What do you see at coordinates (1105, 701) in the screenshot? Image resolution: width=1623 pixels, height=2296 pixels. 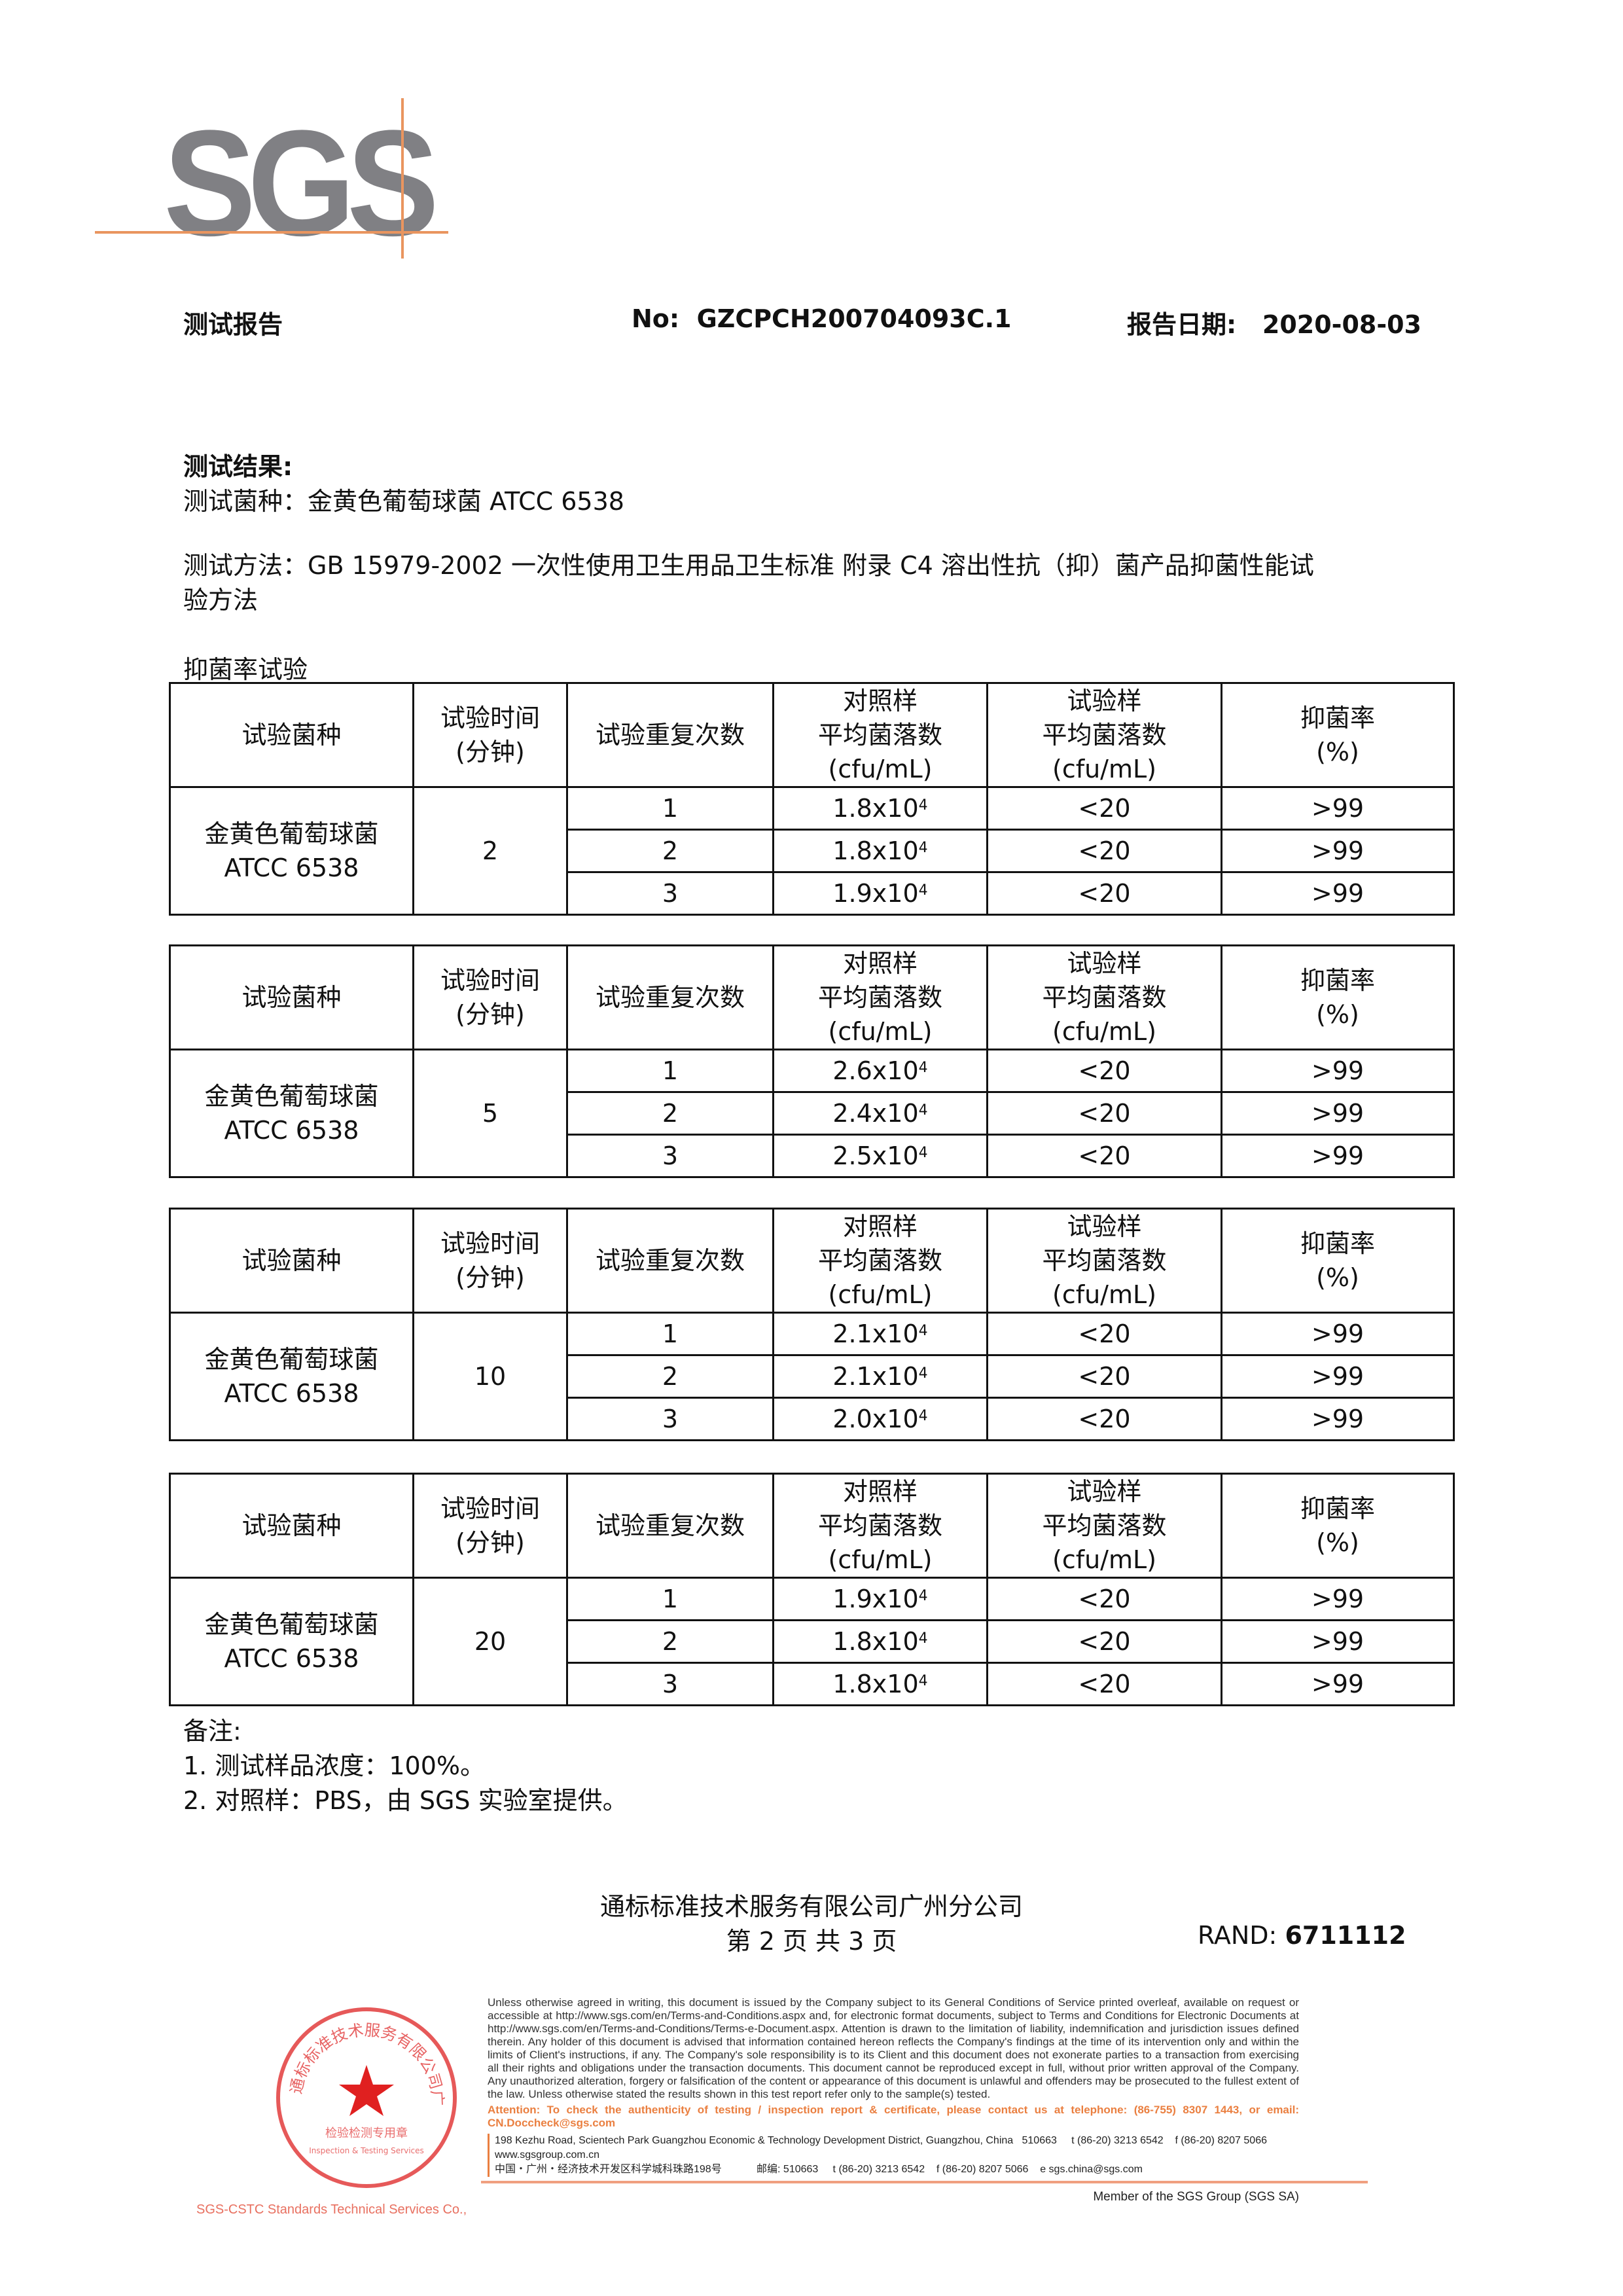 I see `header-sample-line: 试验样` at bounding box center [1105, 701].